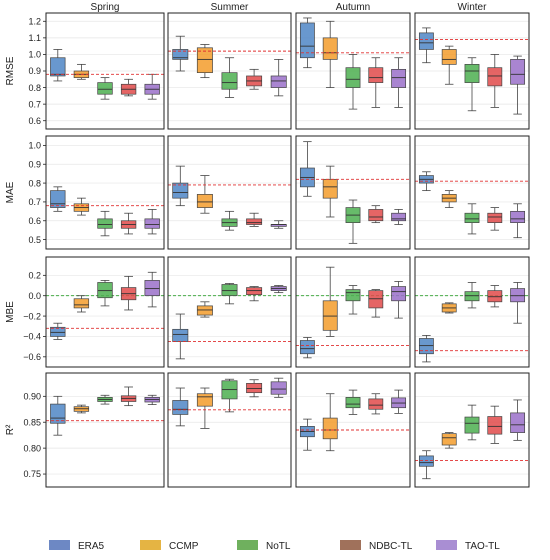  Describe the element at coordinates (482, 546) in the screenshot. I see `legend-label: TAO-TL` at that location.